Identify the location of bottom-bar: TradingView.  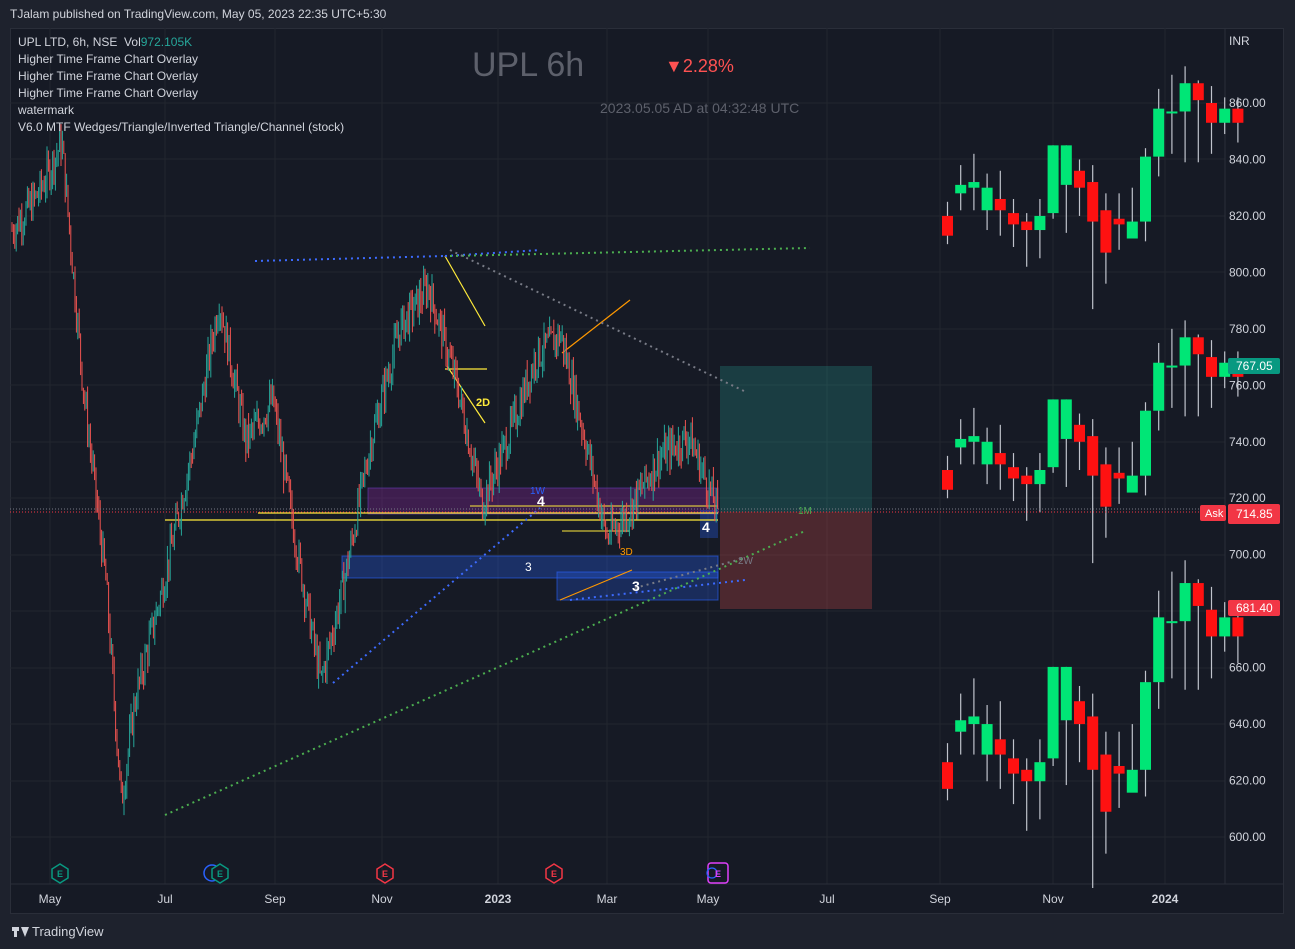
(647, 931).